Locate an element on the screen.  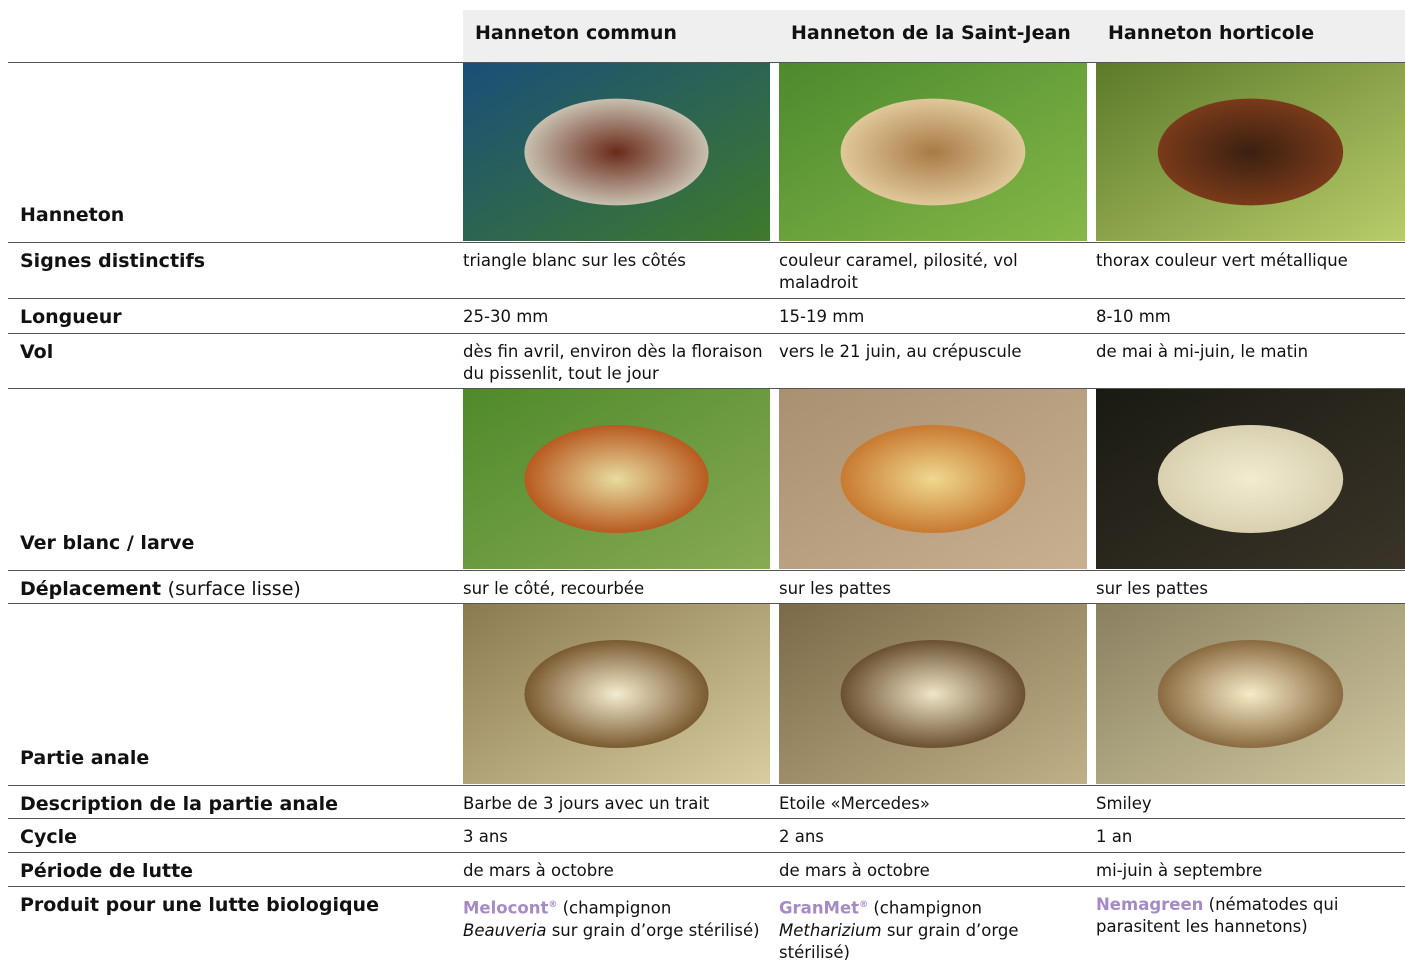
product-organism: Metharizium is located at coordinates (830, 930).